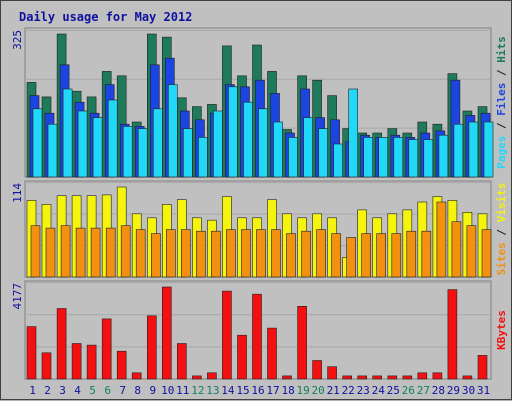  Describe the element at coordinates (228, 390) in the screenshot. I see `x-tick-label-14: 14` at that location.